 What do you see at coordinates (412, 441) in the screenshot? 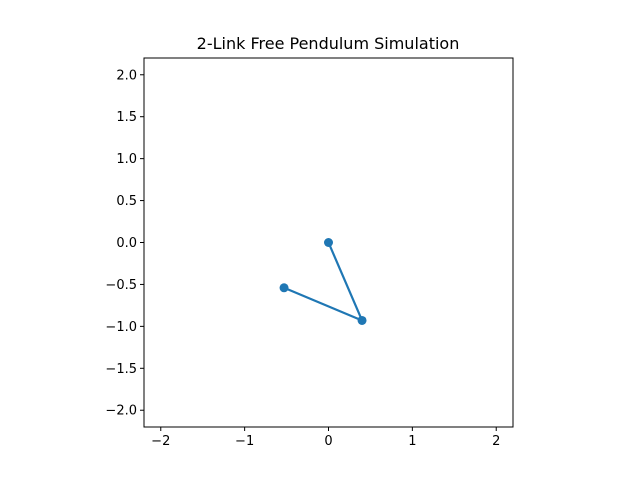
I see `x-tick-label: 1` at bounding box center [412, 441].